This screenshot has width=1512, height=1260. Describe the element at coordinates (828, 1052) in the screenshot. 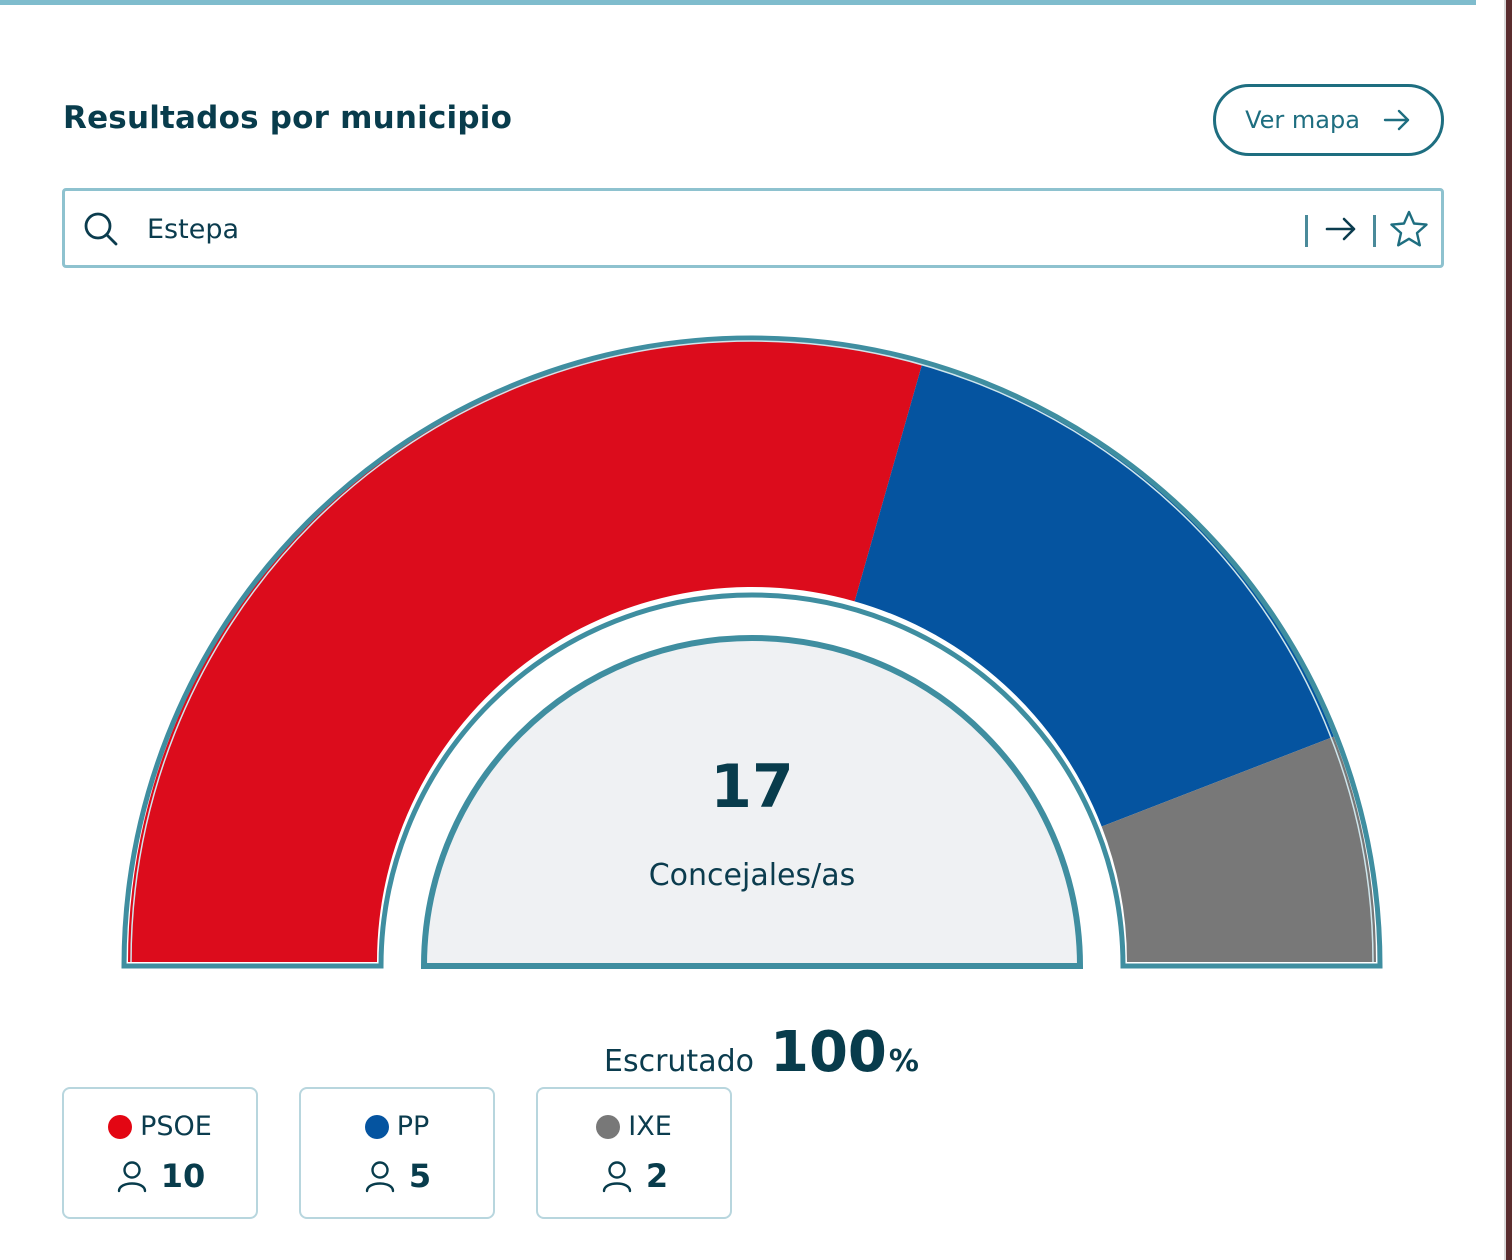

I see `count-progress-value: 100` at that location.